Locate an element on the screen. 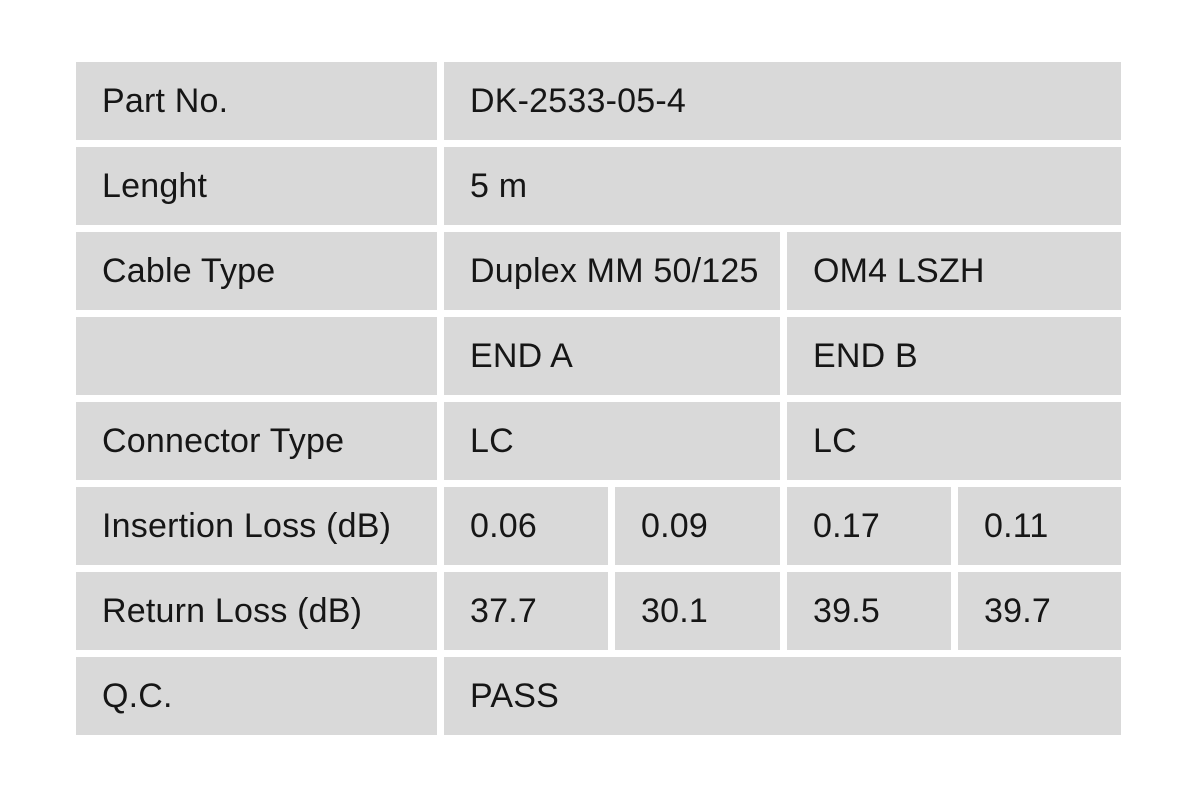 This screenshot has height=799, width=1200. cell-cable-type-2: OM4 LSZH is located at coordinates (954, 271).